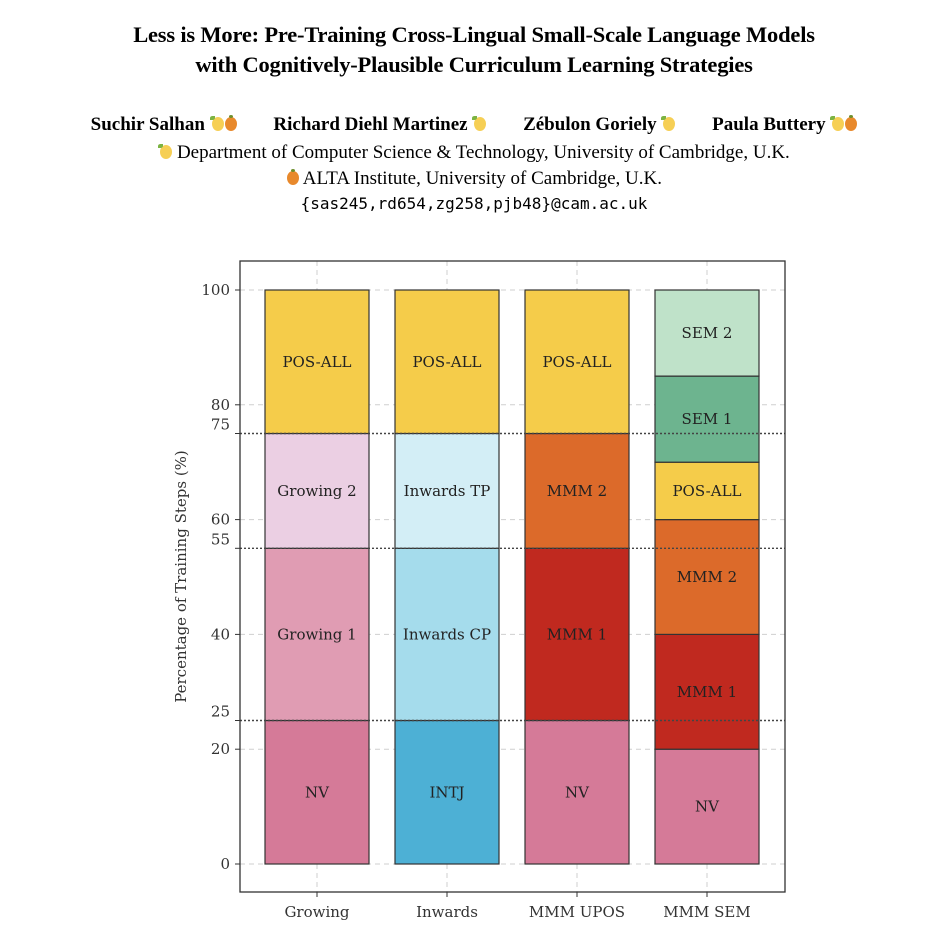 This screenshot has height=940, width=948. Describe the element at coordinates (370, 124) in the screenshot. I see `author-name: Richard Diehl Martinez` at that location.